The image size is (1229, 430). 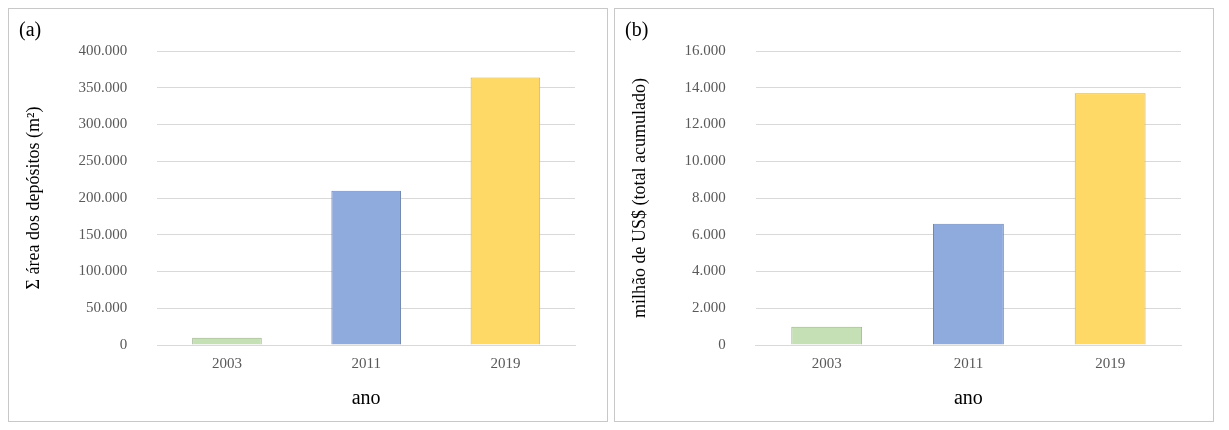 I want to click on y-tick-label: 12.000, so click(x=705, y=123).